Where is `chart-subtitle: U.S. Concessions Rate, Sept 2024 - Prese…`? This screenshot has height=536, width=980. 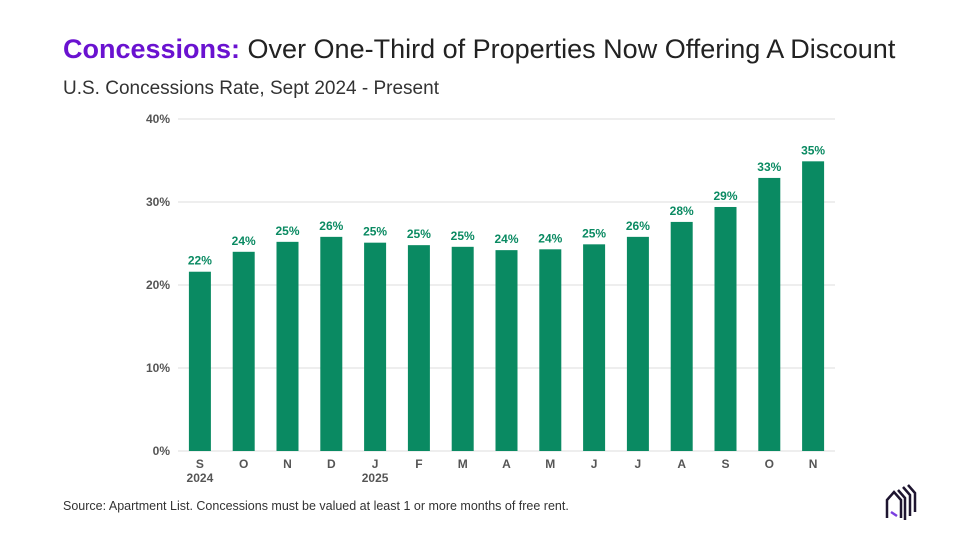 chart-subtitle: U.S. Concessions Rate, Sept 2024 - Prese… is located at coordinates (251, 88).